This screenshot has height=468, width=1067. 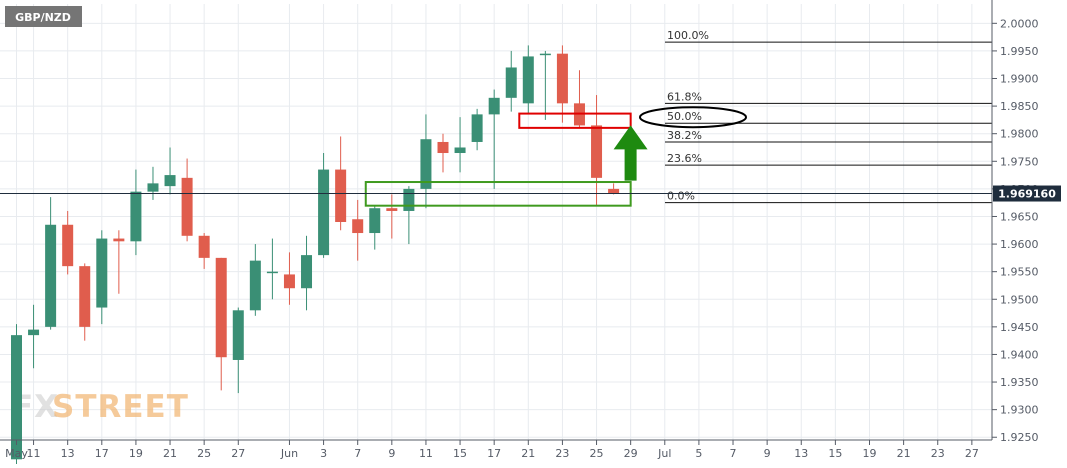 What do you see at coordinates (323, 453) in the screenshot?
I see `x-tick-label: 3` at bounding box center [323, 453].